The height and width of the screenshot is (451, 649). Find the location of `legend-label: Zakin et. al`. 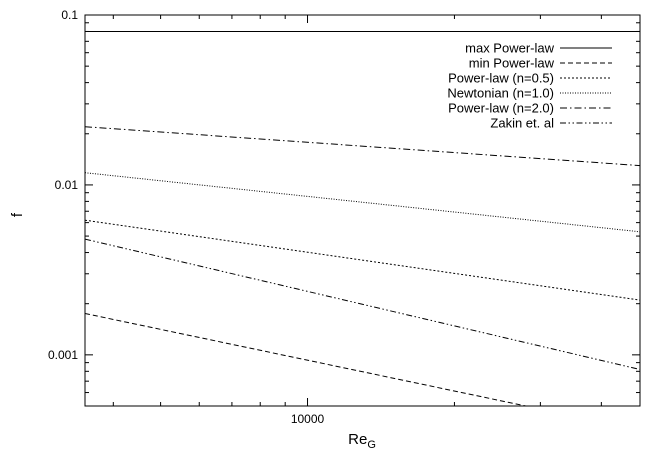

legend-label: Zakin et. al is located at coordinates (522, 123).